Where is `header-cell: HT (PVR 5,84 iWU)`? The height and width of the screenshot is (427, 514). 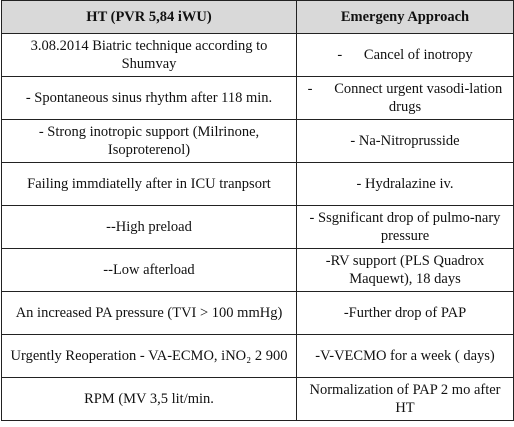 header-cell: HT (PVR 5,84 iWU) is located at coordinates (149, 17).